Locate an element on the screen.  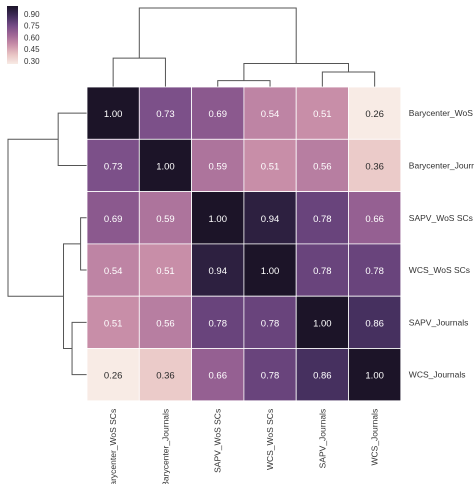
row-dendrogram is located at coordinates (47, 244).